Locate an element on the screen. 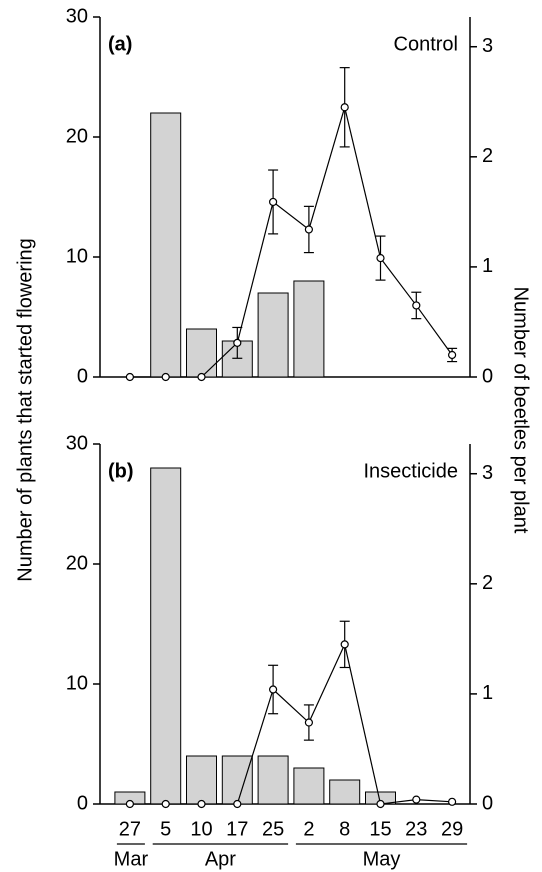  x-tick-label: 5 is located at coordinates (165, 829).